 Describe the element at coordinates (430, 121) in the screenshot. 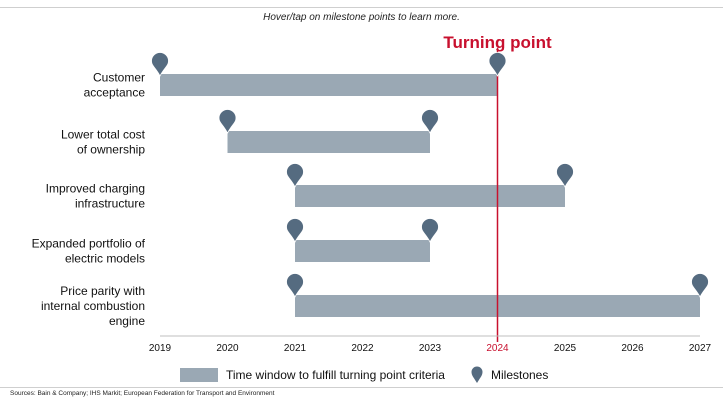

I see `milestone-pin-2-end` at that location.